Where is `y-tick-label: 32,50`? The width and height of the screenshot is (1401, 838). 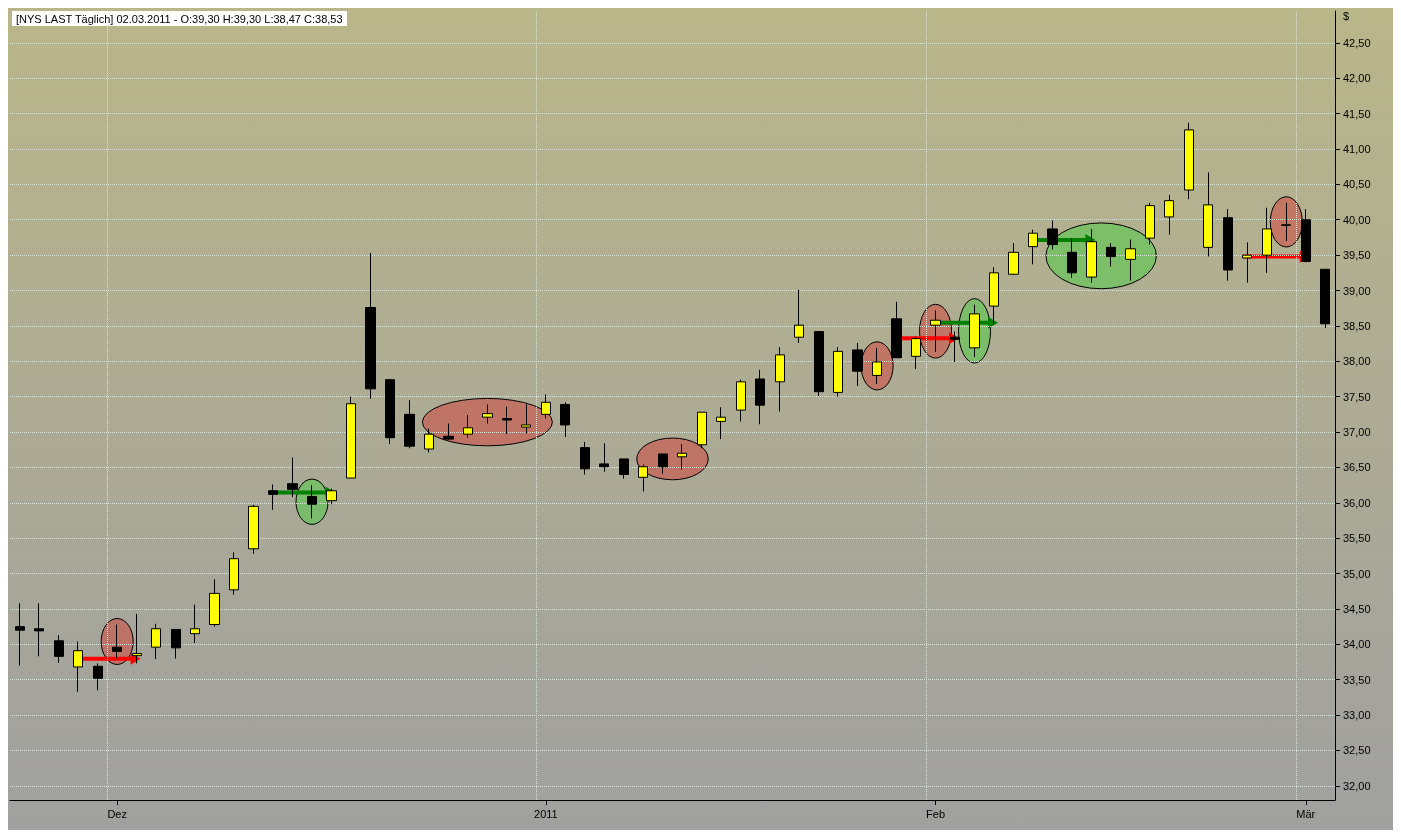 y-tick-label: 32,50 is located at coordinates (1357, 750).